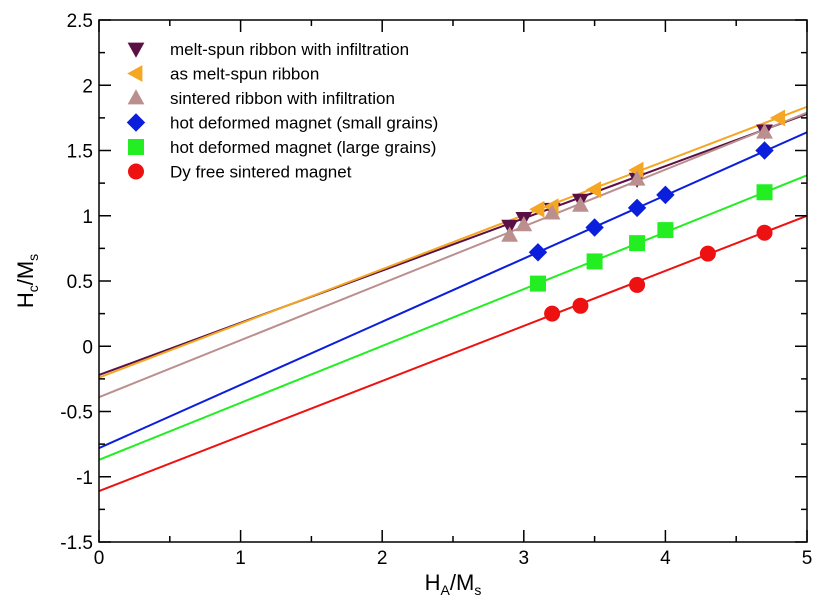 The width and height of the screenshot is (817, 603). I want to click on x-axis-label: HA/Ms, so click(453, 584).